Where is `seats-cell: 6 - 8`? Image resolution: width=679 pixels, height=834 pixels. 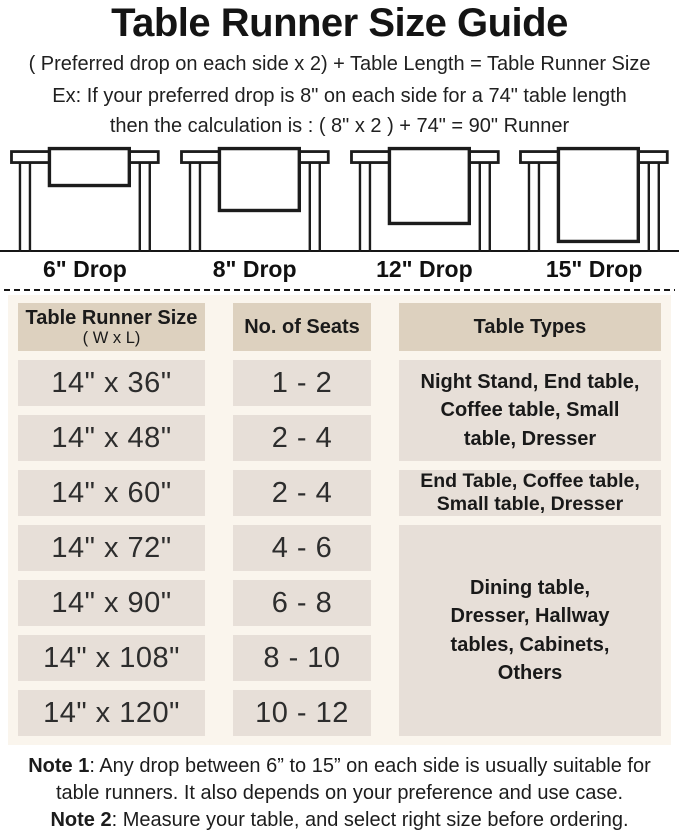 seats-cell: 6 - 8 is located at coordinates (302, 603).